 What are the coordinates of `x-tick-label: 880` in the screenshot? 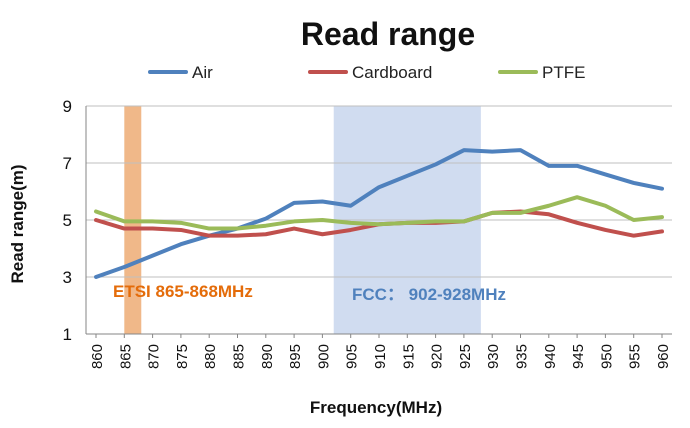 It's located at (210, 356).